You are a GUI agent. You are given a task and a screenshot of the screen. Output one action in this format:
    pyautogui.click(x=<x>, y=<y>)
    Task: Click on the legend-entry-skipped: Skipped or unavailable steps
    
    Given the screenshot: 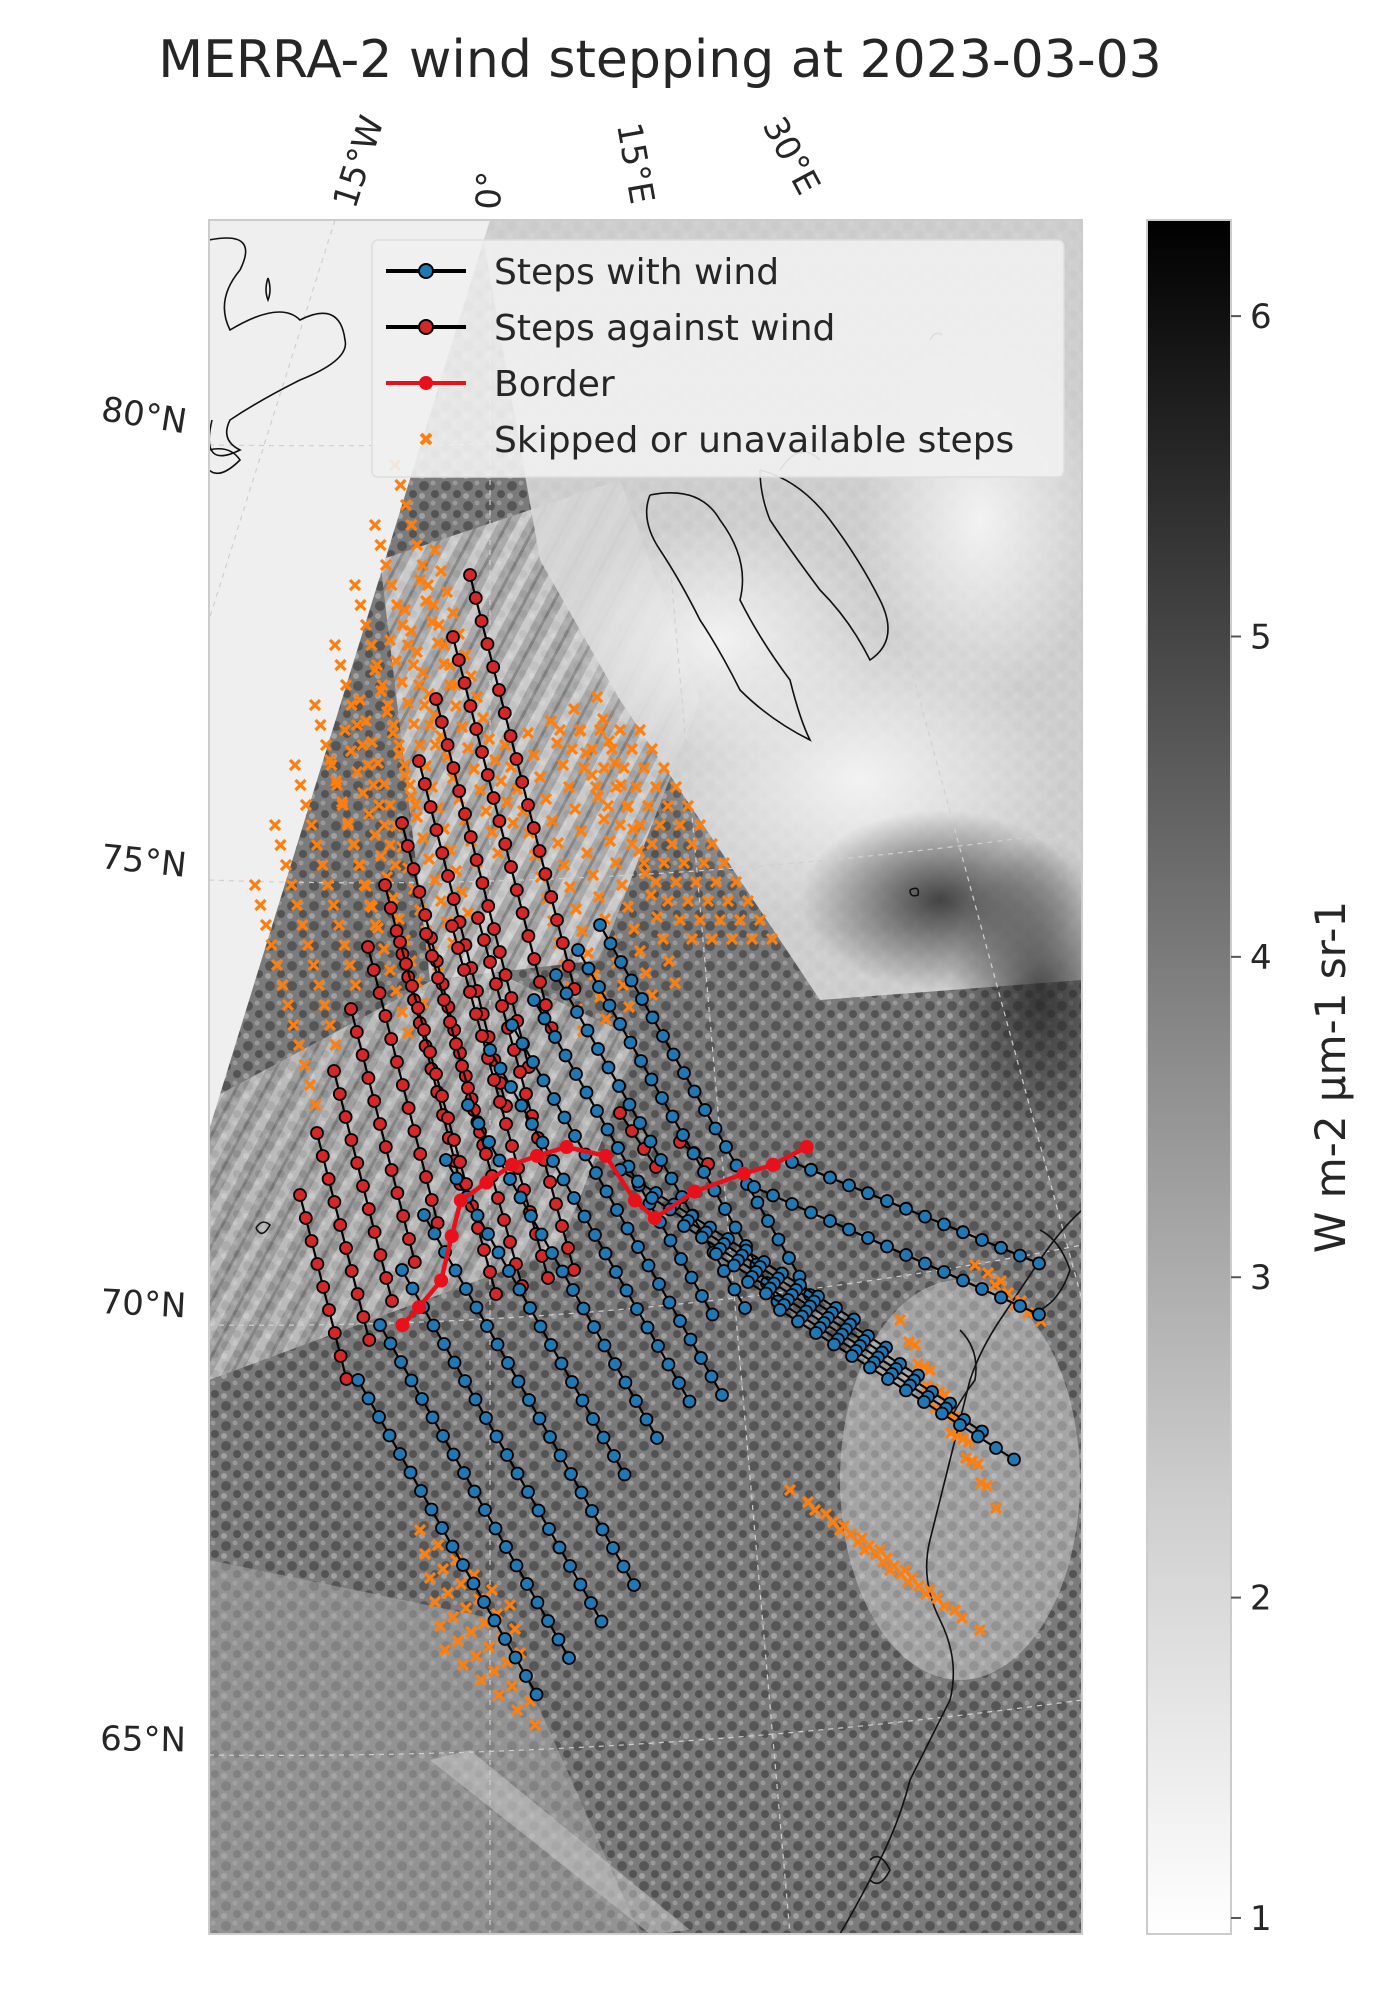 What is the action you would take?
    pyautogui.click(x=716, y=440)
    